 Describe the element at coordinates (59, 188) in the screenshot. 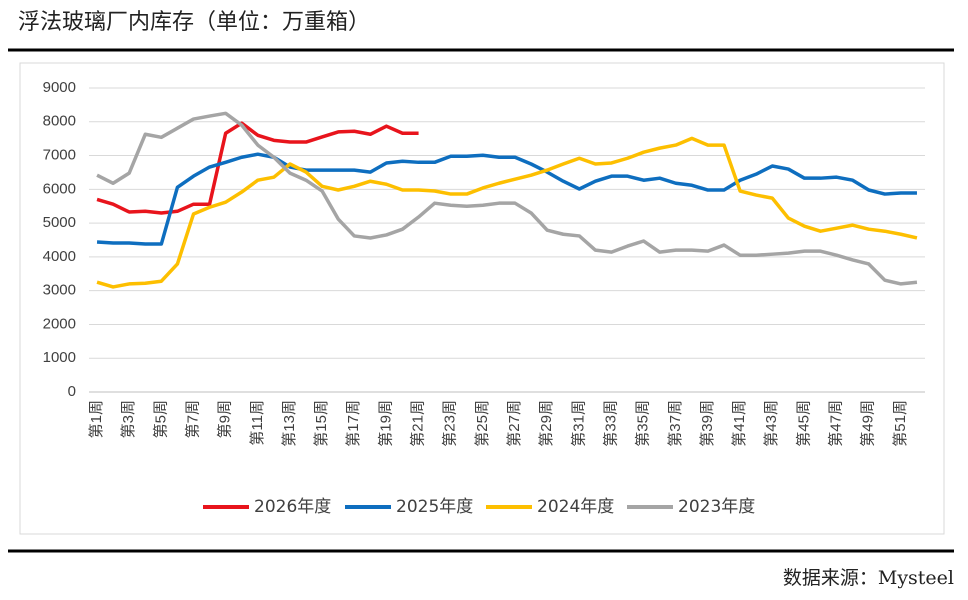

I see `y-tick-label: 6000` at that location.